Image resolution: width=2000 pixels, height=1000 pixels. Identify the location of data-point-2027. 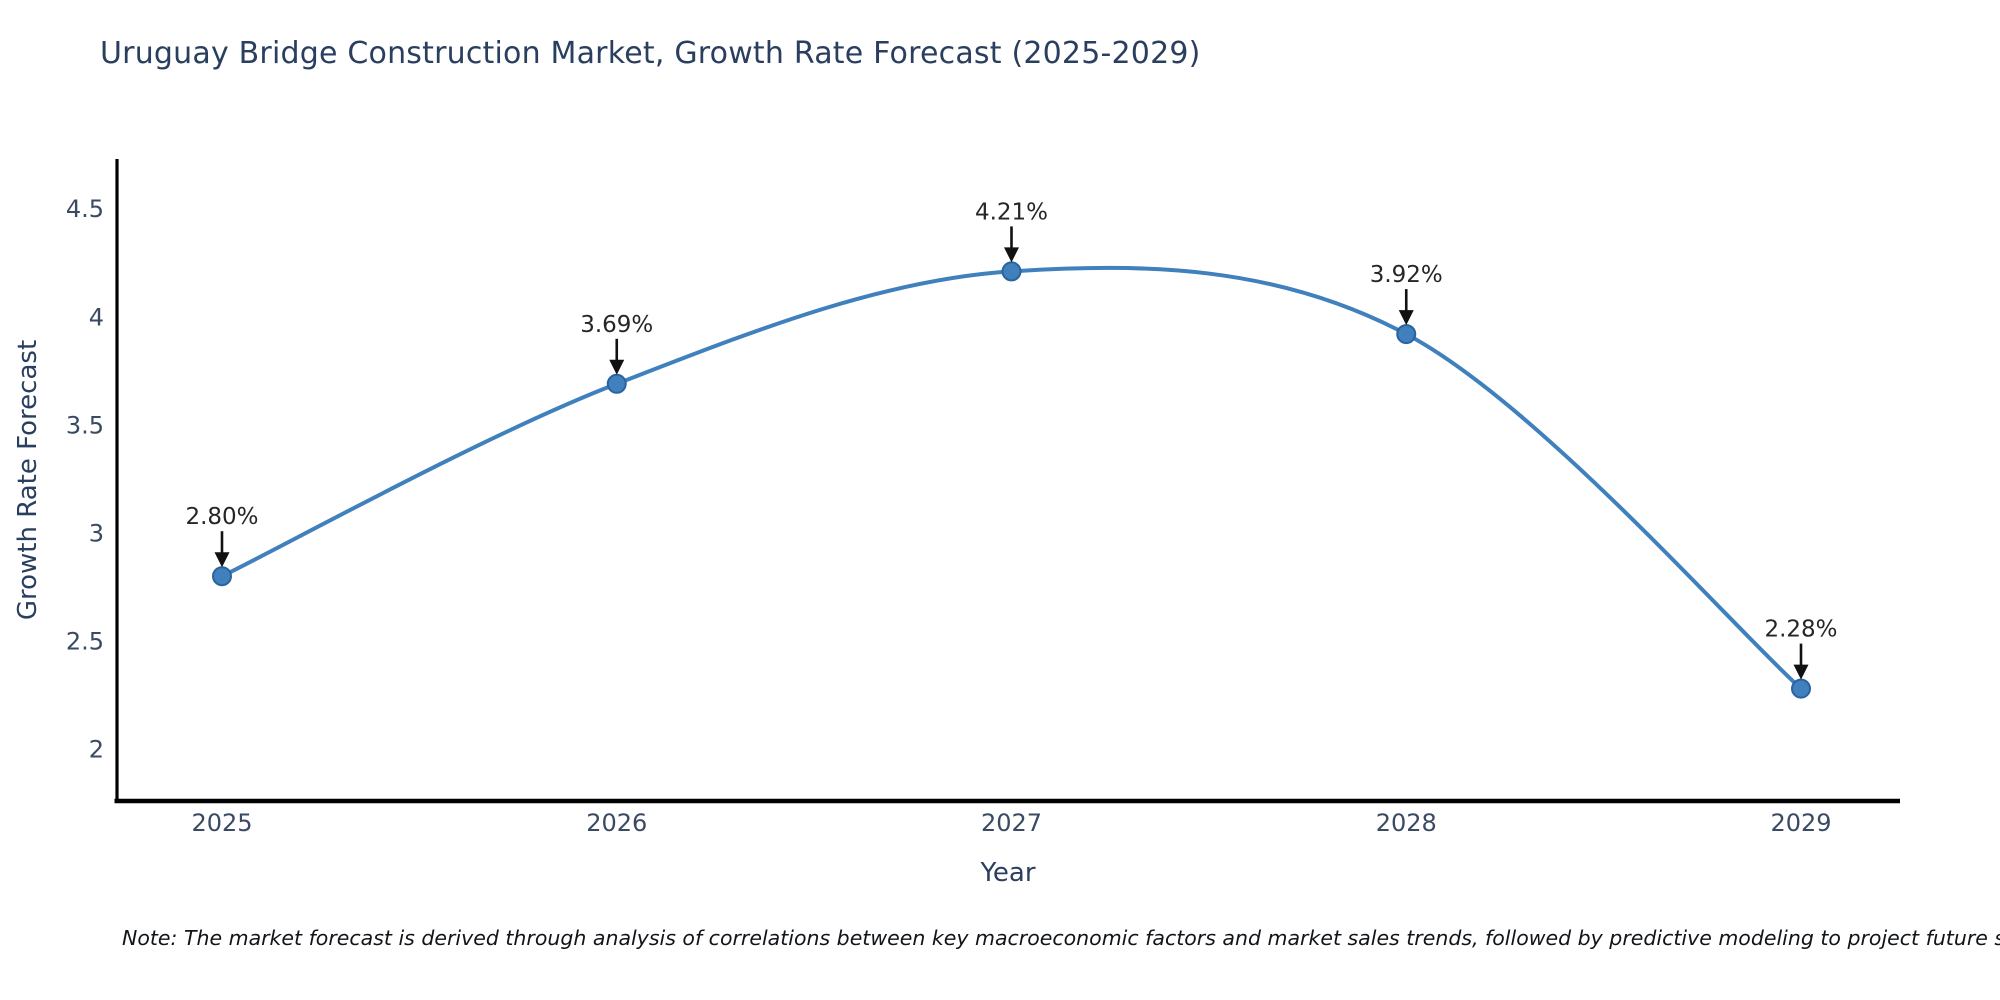
(1011, 271).